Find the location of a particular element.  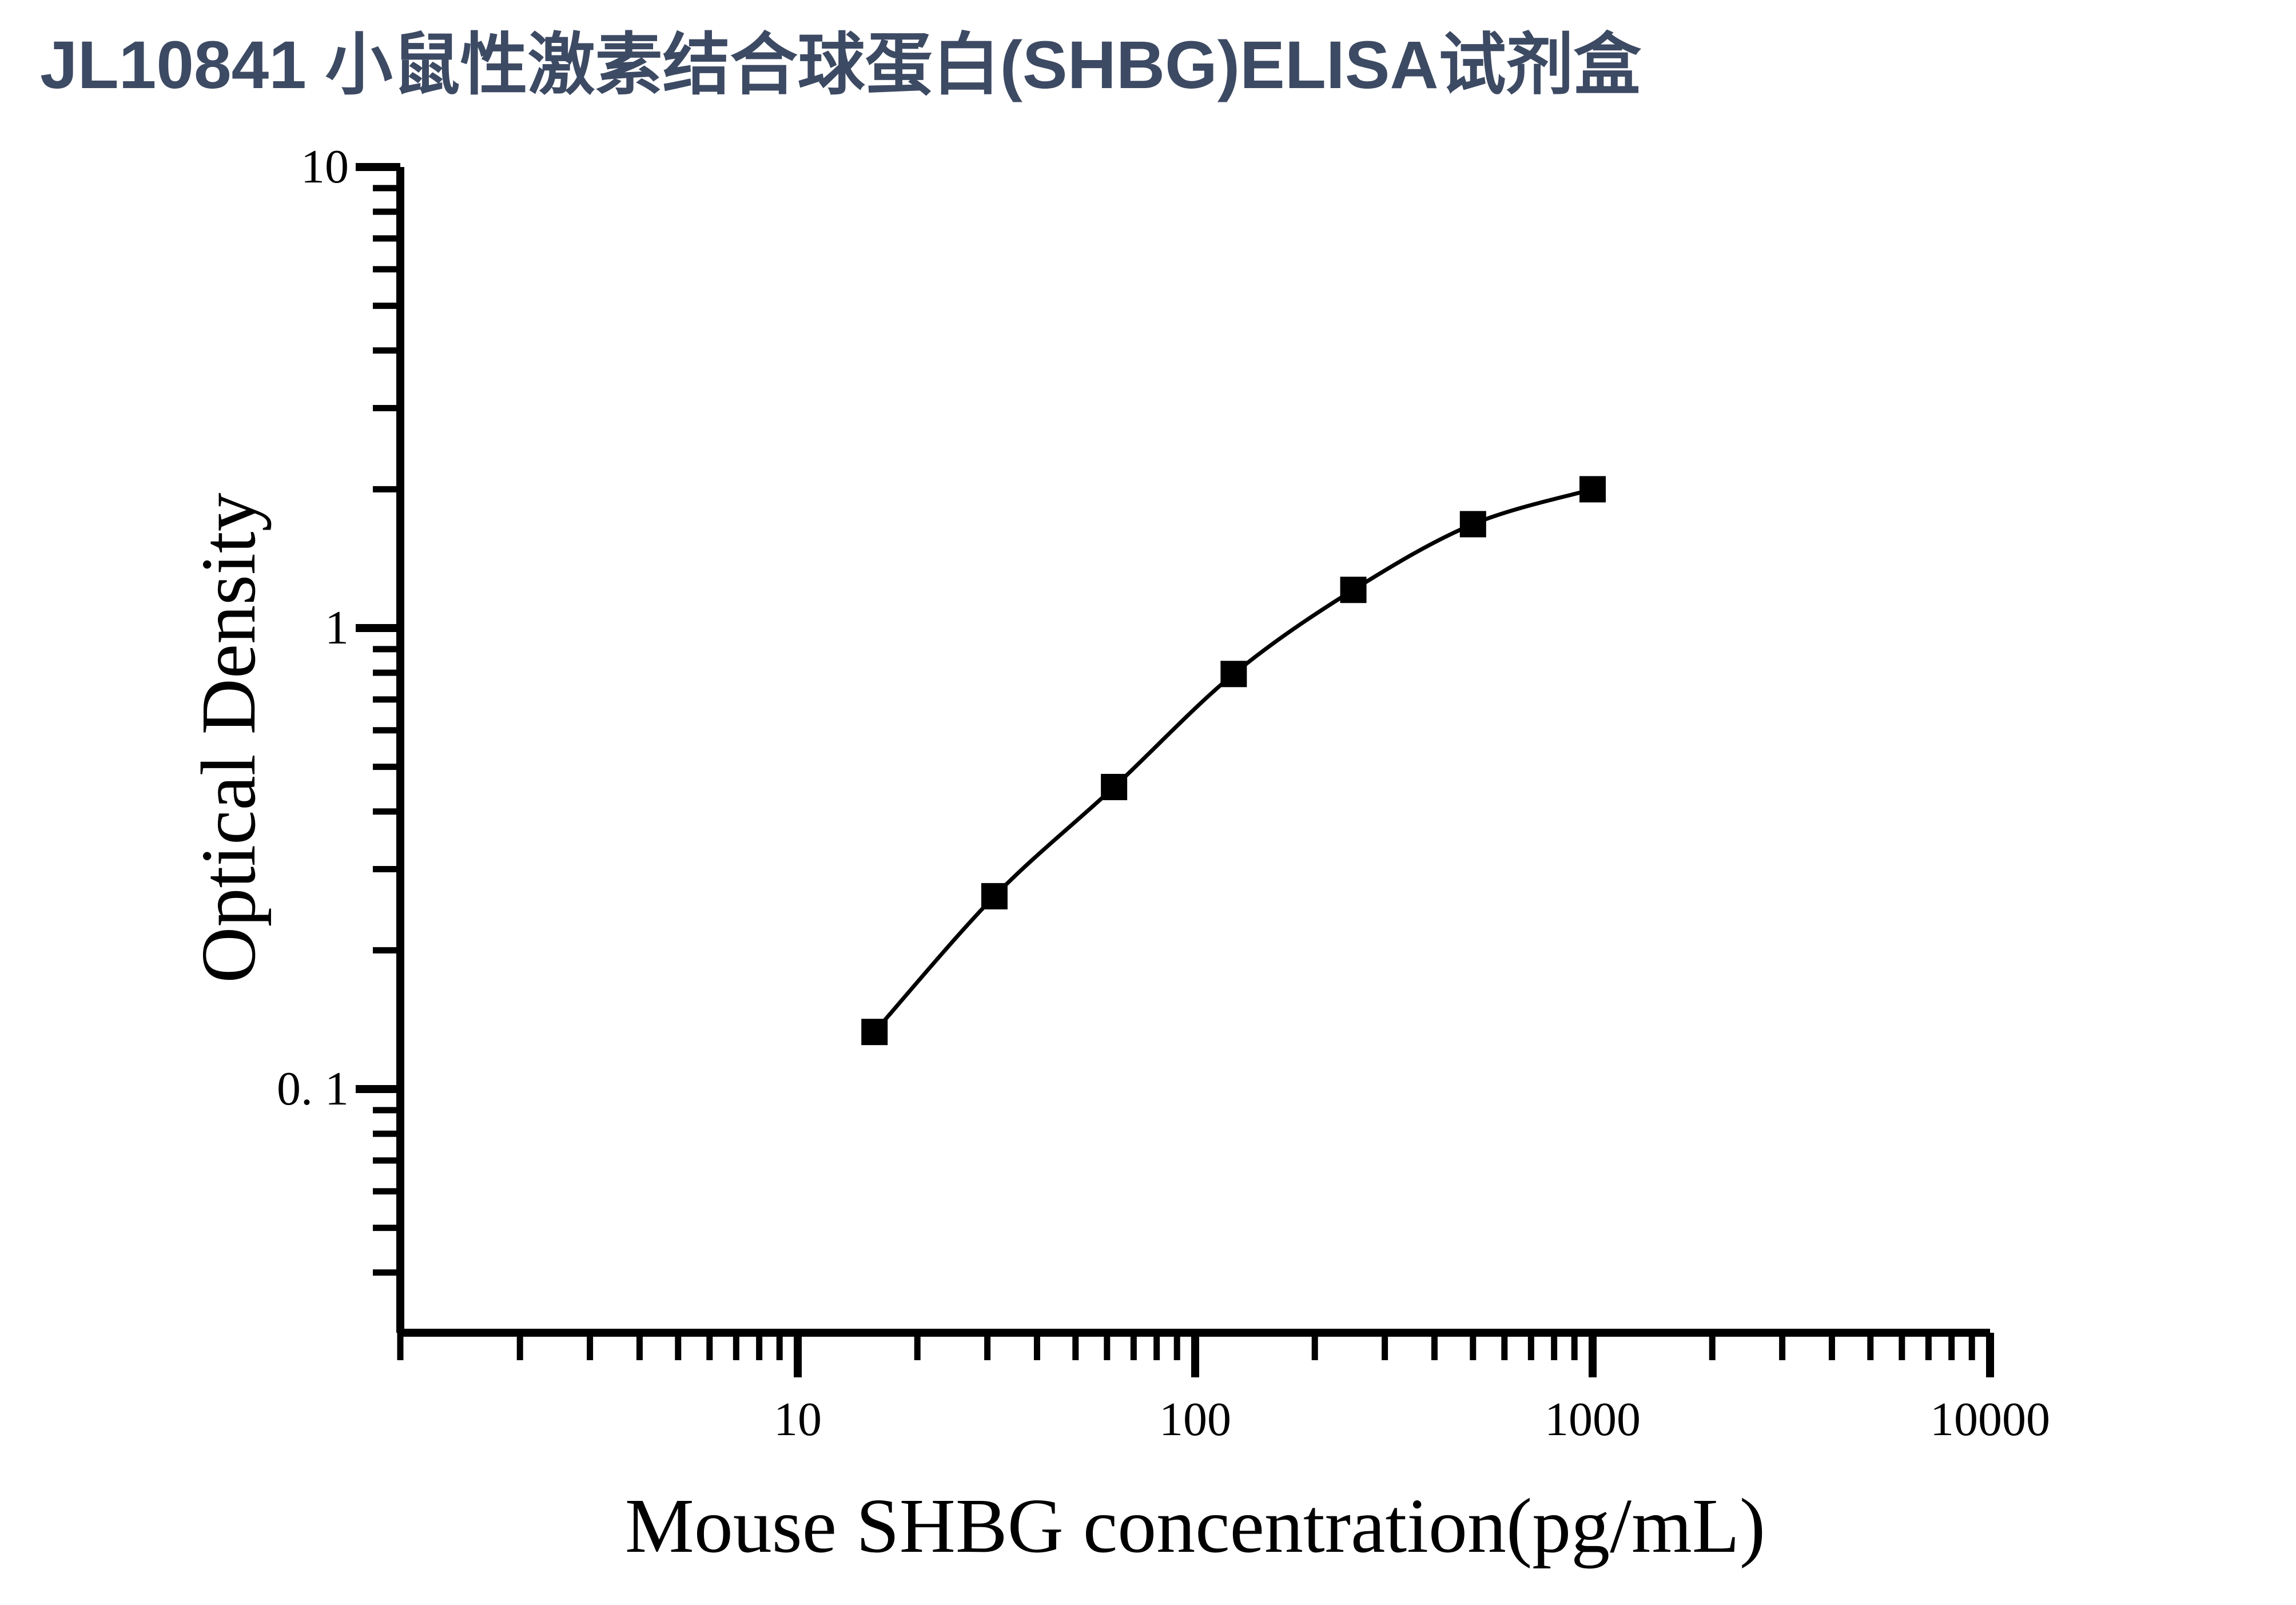

y-tick-label: 0. 1 is located at coordinates (313, 1088).